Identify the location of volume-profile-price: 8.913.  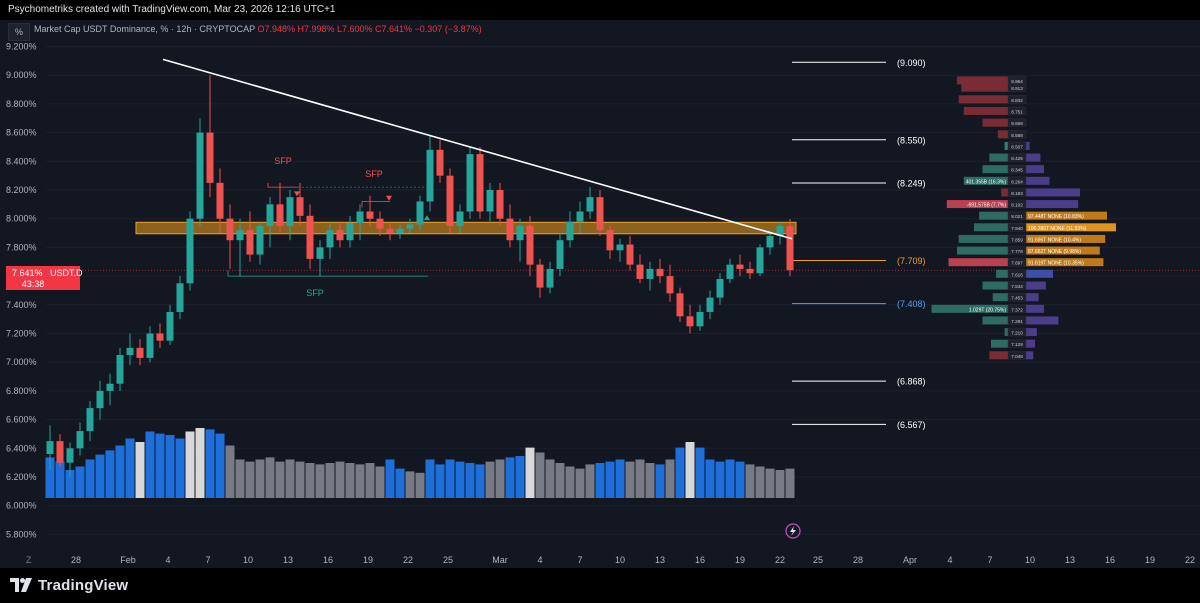
(1017, 88).